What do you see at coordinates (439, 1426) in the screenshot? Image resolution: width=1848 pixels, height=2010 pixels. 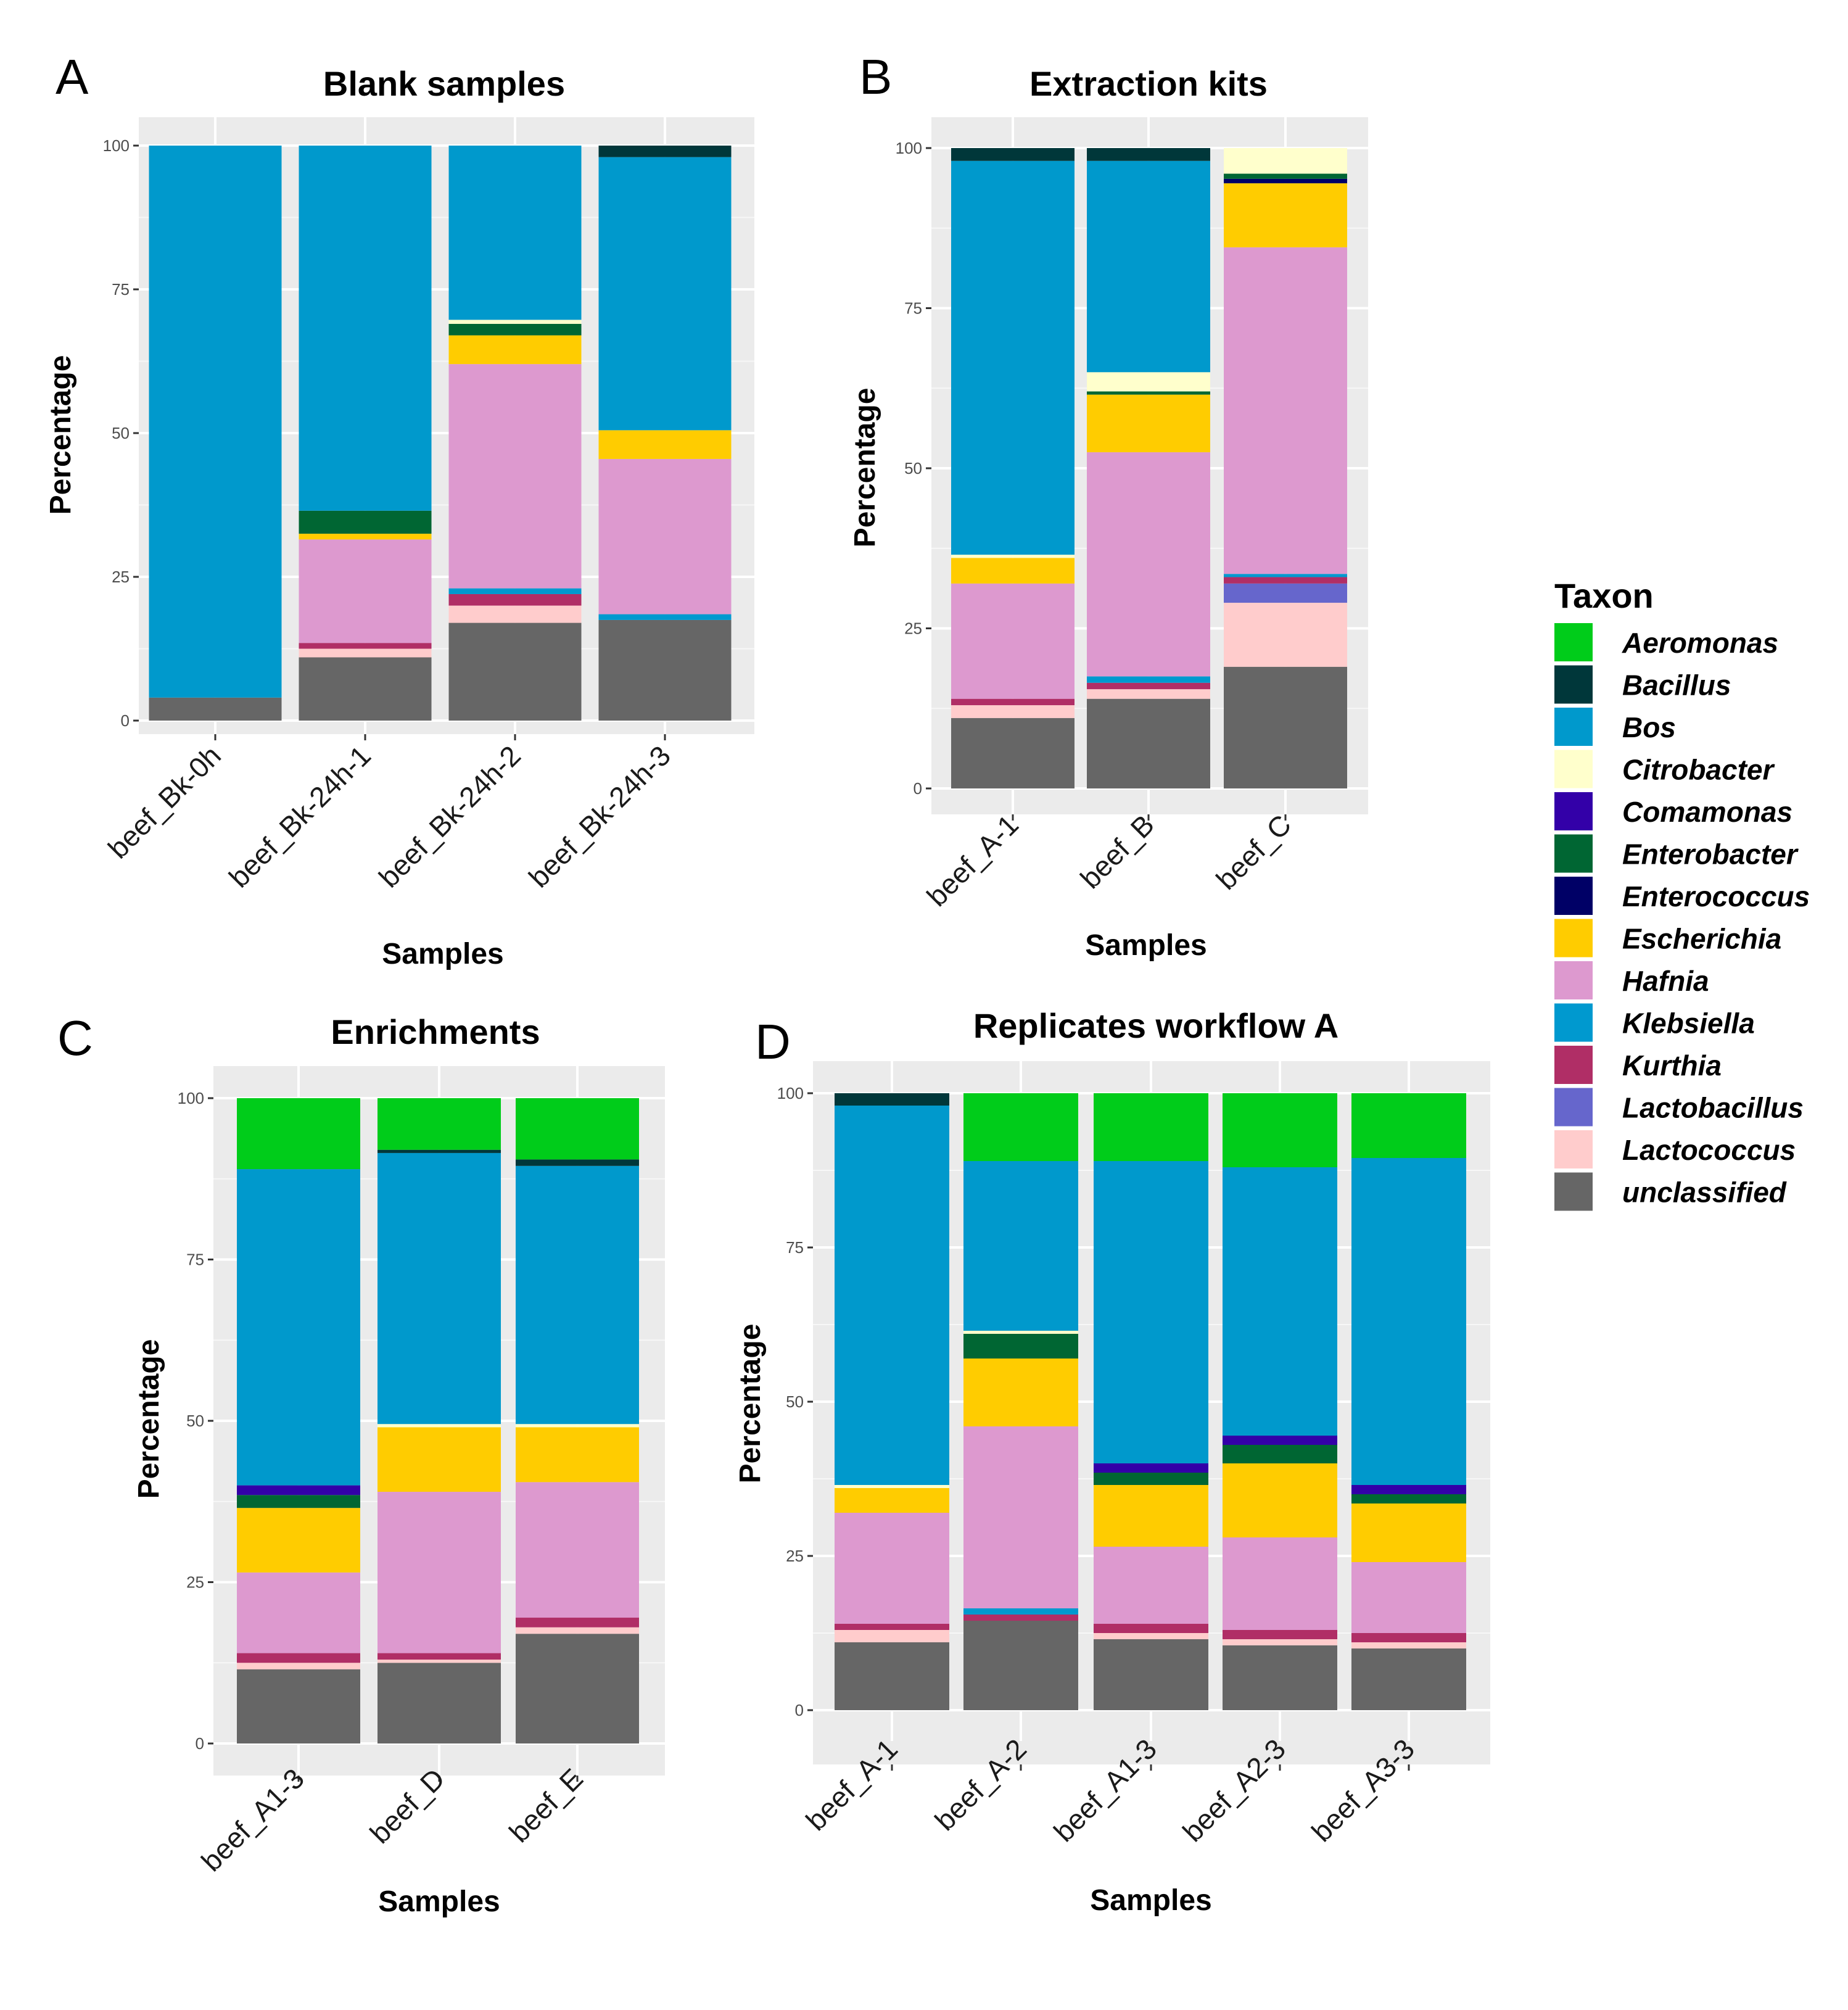 I see `bar-segment-c-beef-d-citrobacter` at bounding box center [439, 1426].